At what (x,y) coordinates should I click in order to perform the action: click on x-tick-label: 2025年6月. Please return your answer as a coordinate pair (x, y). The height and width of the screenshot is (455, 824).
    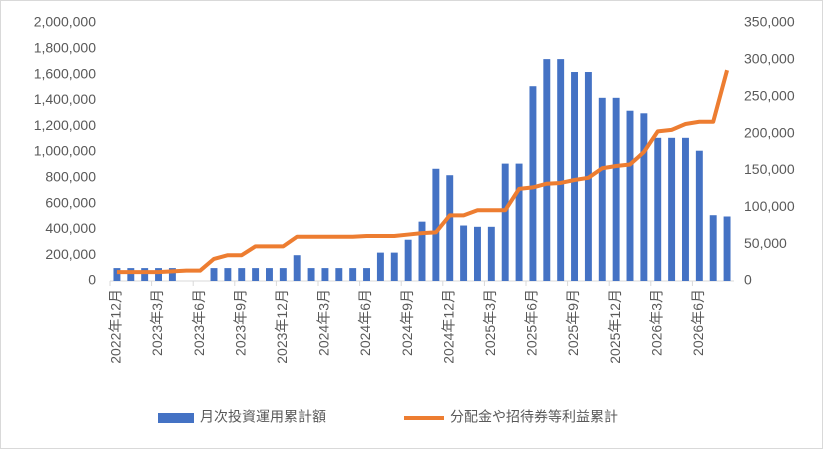
    Looking at the image, I should click on (532, 322).